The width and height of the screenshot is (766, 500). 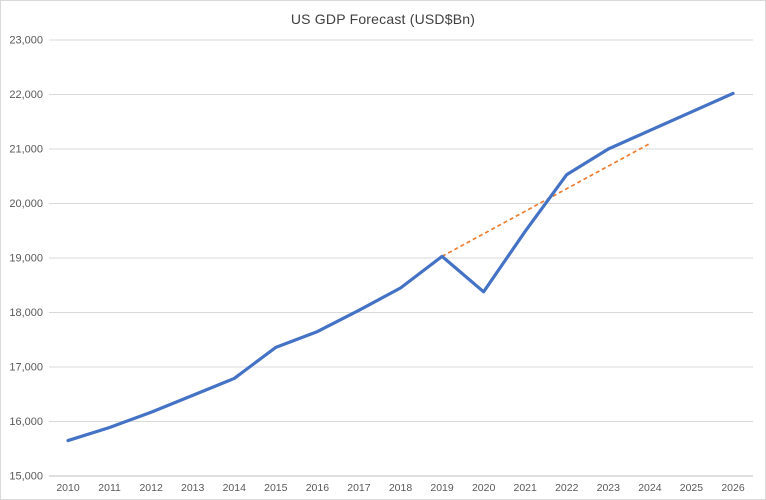 What do you see at coordinates (235, 488) in the screenshot?
I see `x-tick-label: 2014` at bounding box center [235, 488].